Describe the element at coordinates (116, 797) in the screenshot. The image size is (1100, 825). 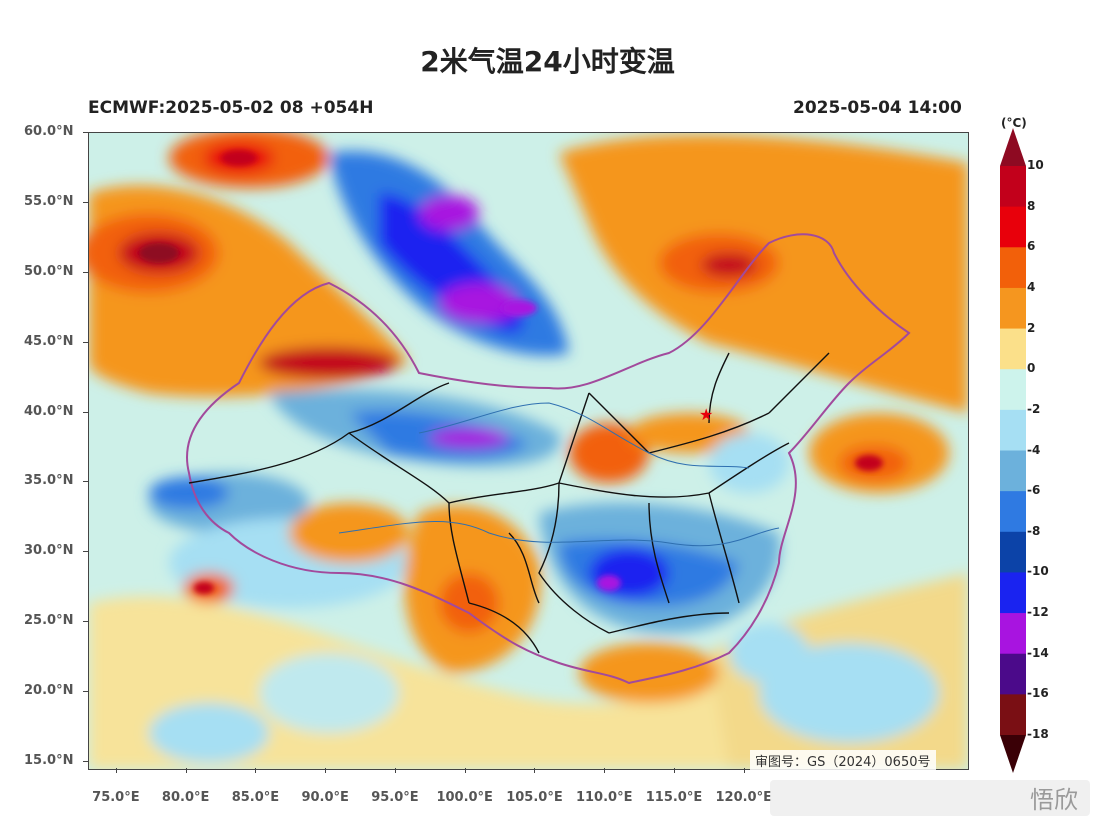
I see `longitude-label: 75.0°E` at that location.